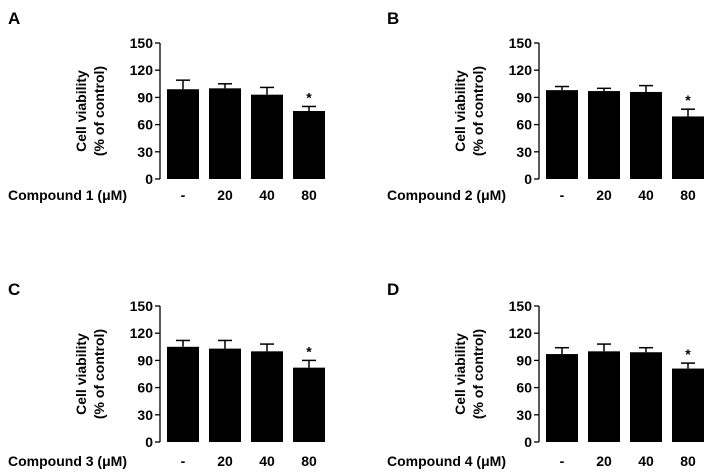  What do you see at coordinates (446, 461) in the screenshot?
I see `treatment-label: Compound 4 (μM)` at bounding box center [446, 461].